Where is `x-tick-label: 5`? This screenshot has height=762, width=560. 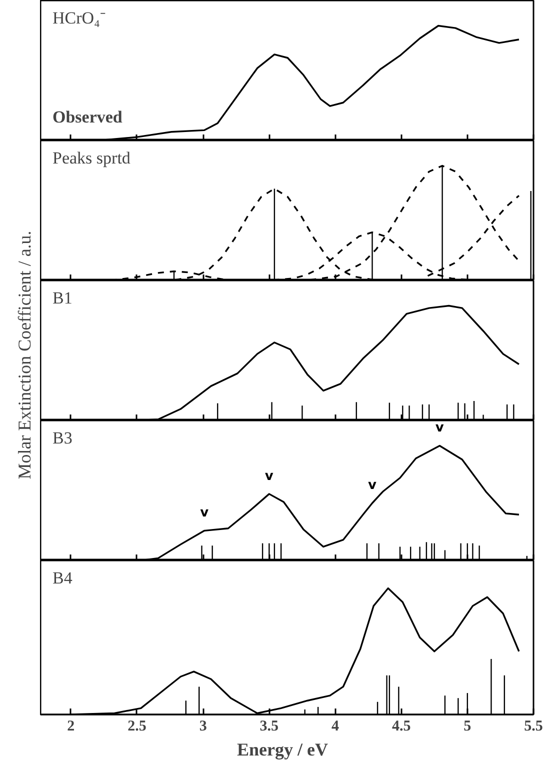 x-tick-label: 5 is located at coordinates (468, 726).